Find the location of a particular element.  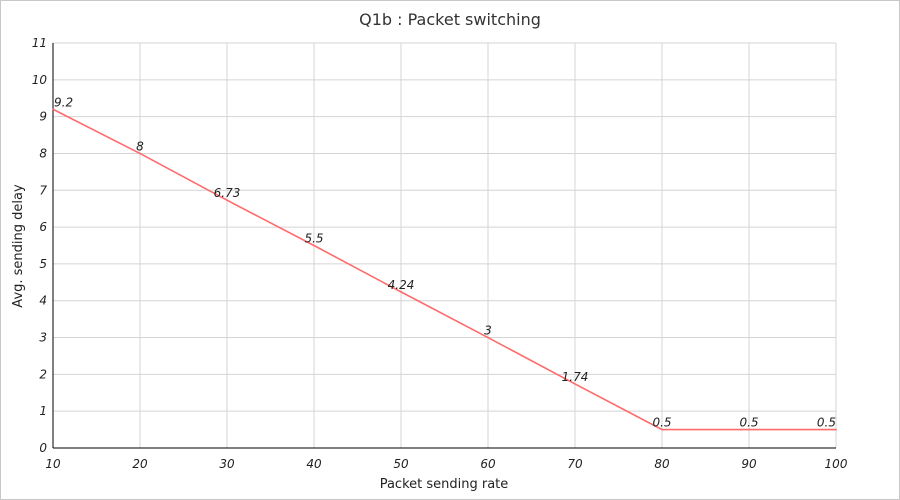

x-tick-label: 40 is located at coordinates (314, 464).